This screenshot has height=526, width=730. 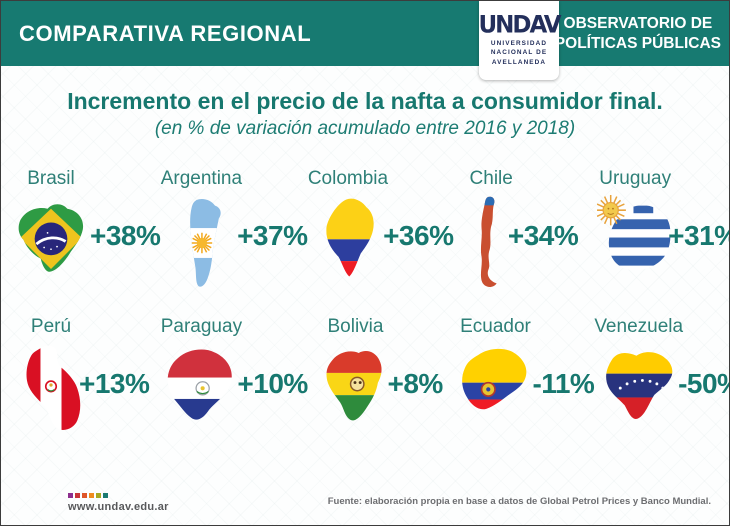 I want to click on country-cell-argentina: Argentina +, so click(x=234, y=242).